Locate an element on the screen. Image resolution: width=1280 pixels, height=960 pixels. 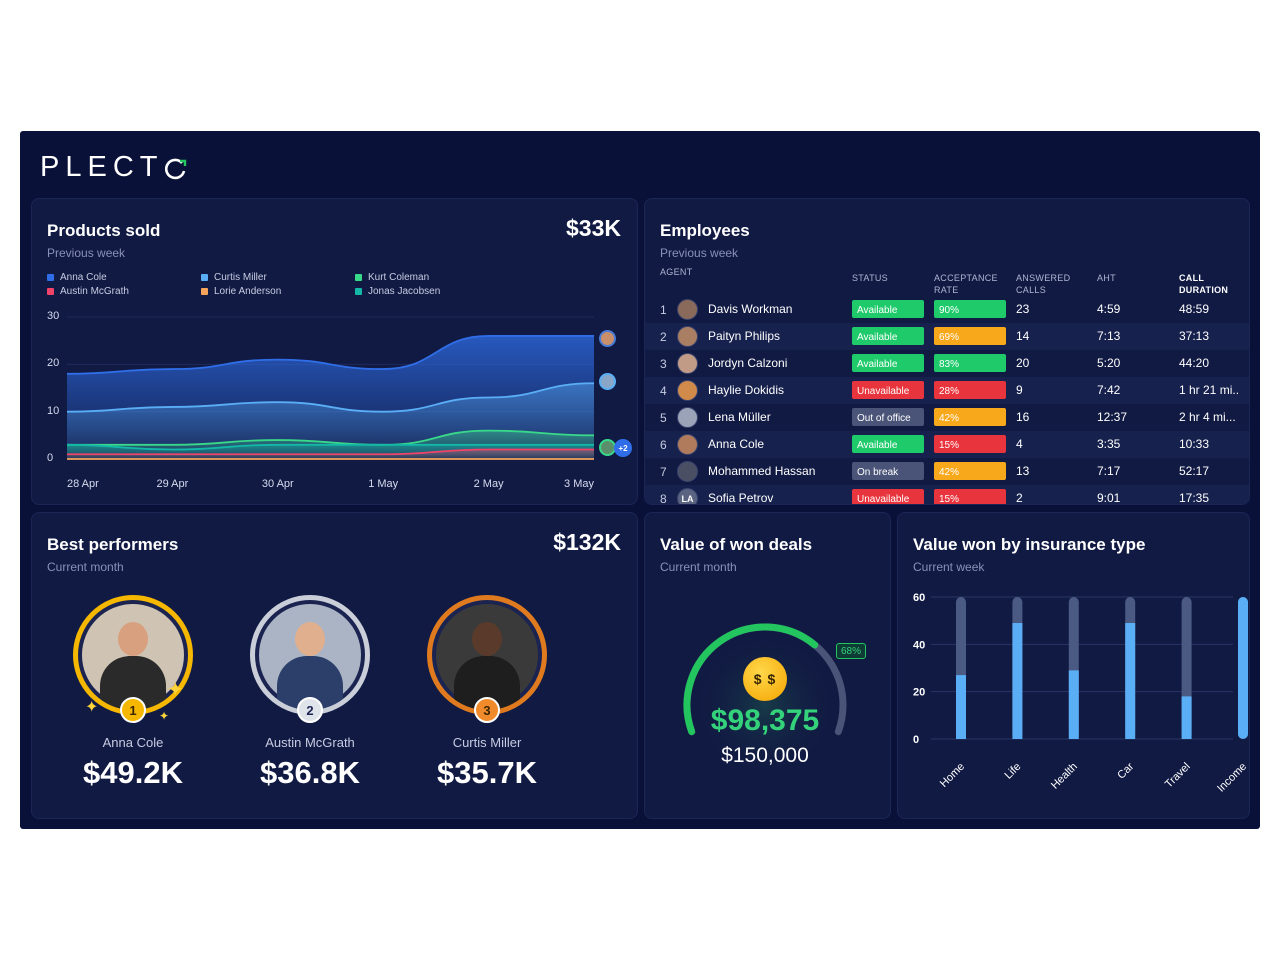
table-row: 7 Mohammed Hassan On break 42% 13 7:17 52:17 is located at coordinates (947, 471).